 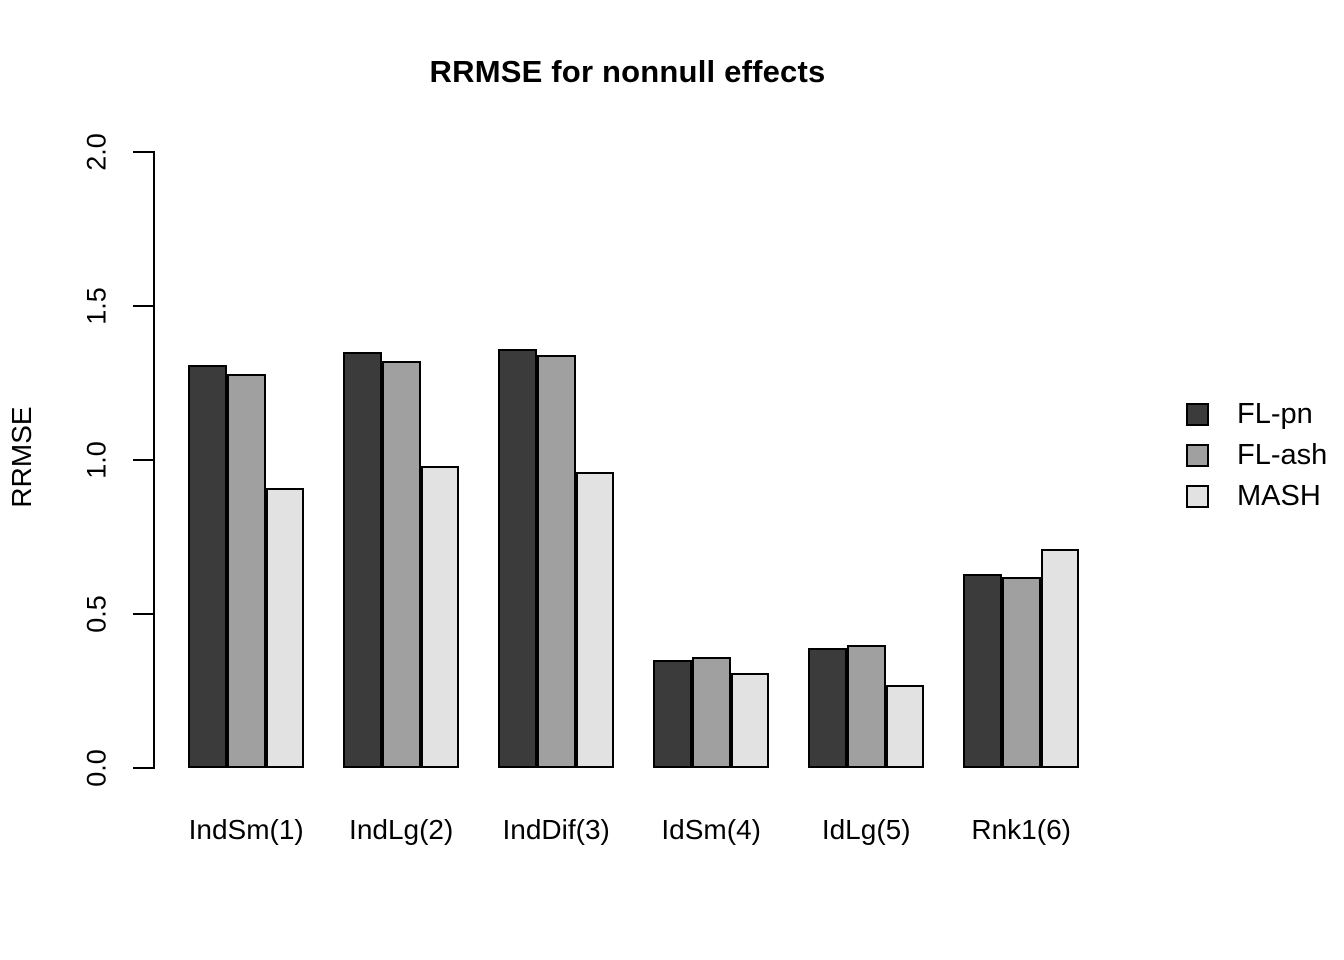 What do you see at coordinates (246, 829) in the screenshot?
I see `x-category-label-IndSm(1): IndSm(1)` at bounding box center [246, 829].